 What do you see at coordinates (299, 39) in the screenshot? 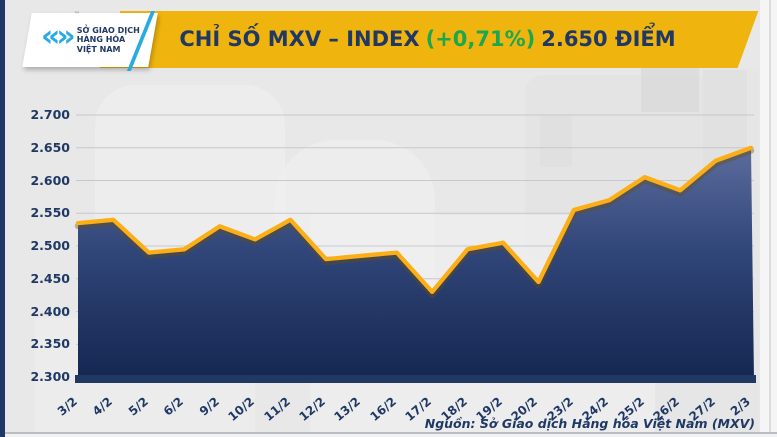
I see `title-main: CHỈ SỐ MXV – INDEX` at bounding box center [299, 39].